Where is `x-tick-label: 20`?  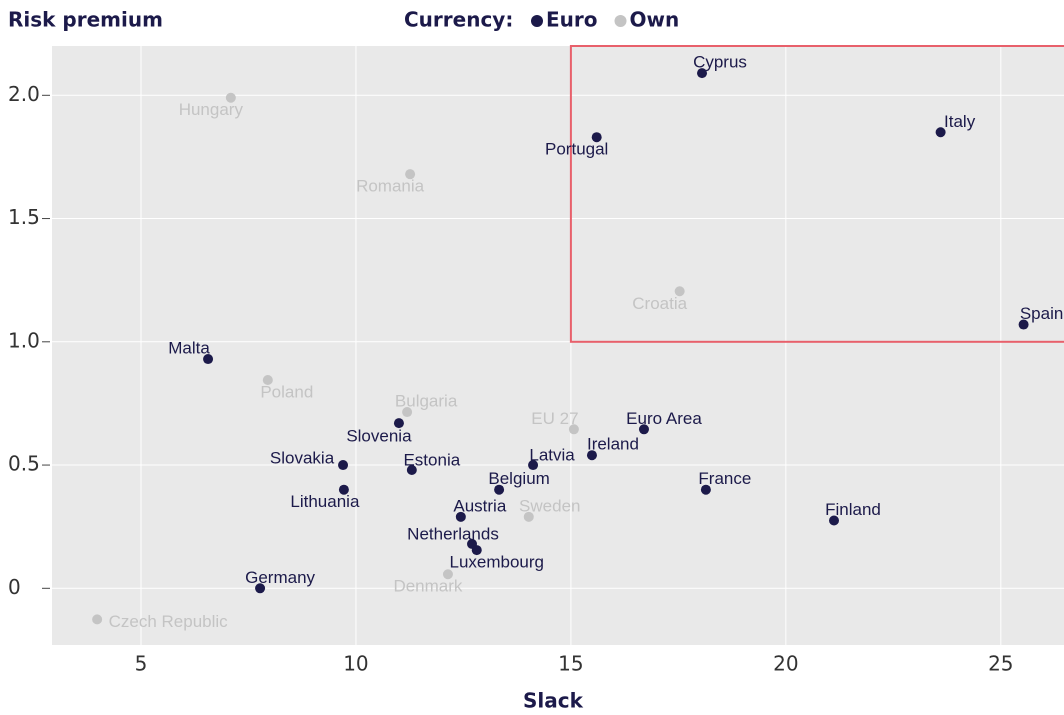
x-tick-label: 20 is located at coordinates (785, 664).